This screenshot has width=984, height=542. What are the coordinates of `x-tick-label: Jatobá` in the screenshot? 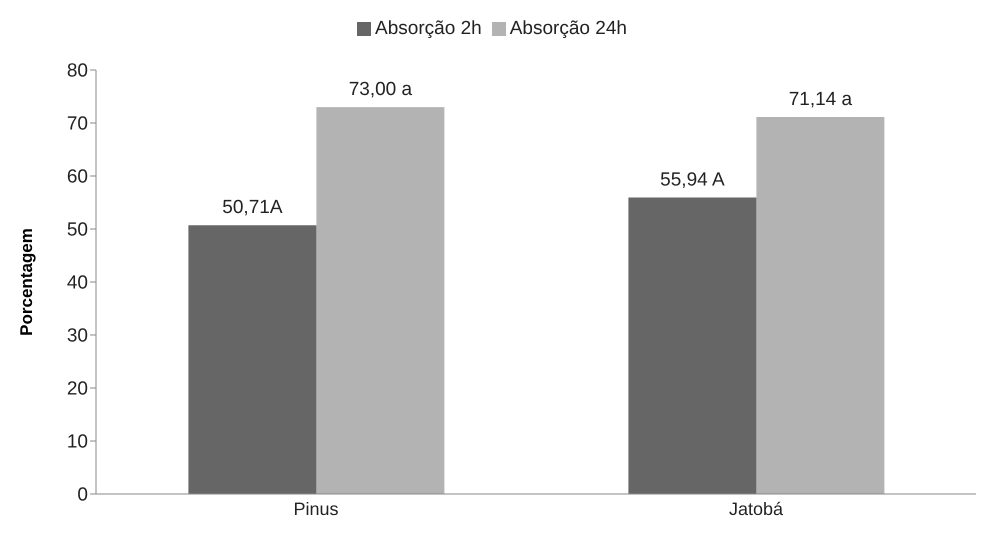 It's located at (756, 508).